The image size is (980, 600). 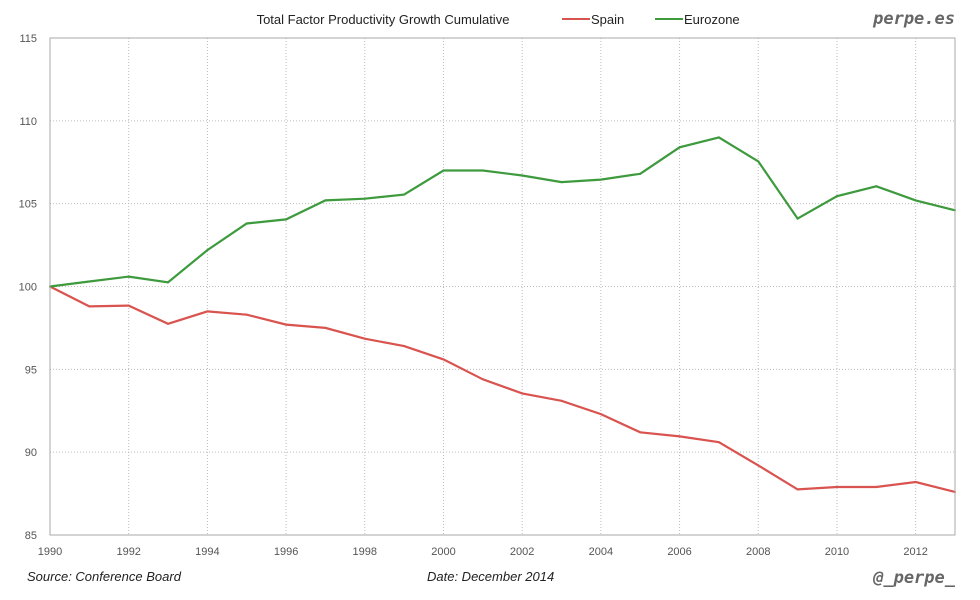 I want to click on x-tick-label: 2010, so click(x=837, y=552).